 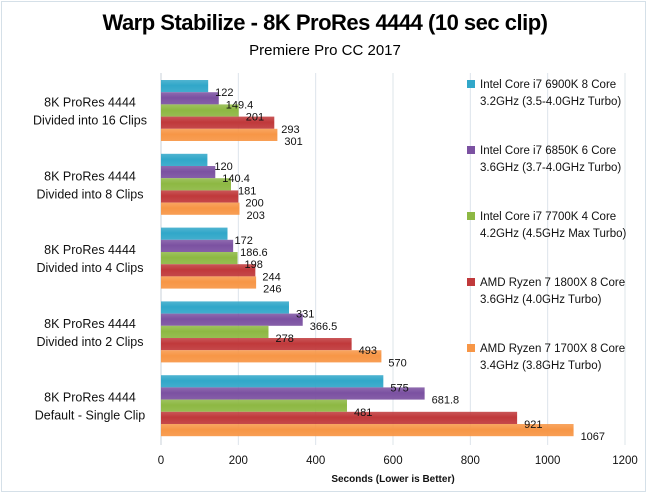 What do you see at coordinates (446, 401) in the screenshot?
I see `data-label: 681.8` at bounding box center [446, 401].